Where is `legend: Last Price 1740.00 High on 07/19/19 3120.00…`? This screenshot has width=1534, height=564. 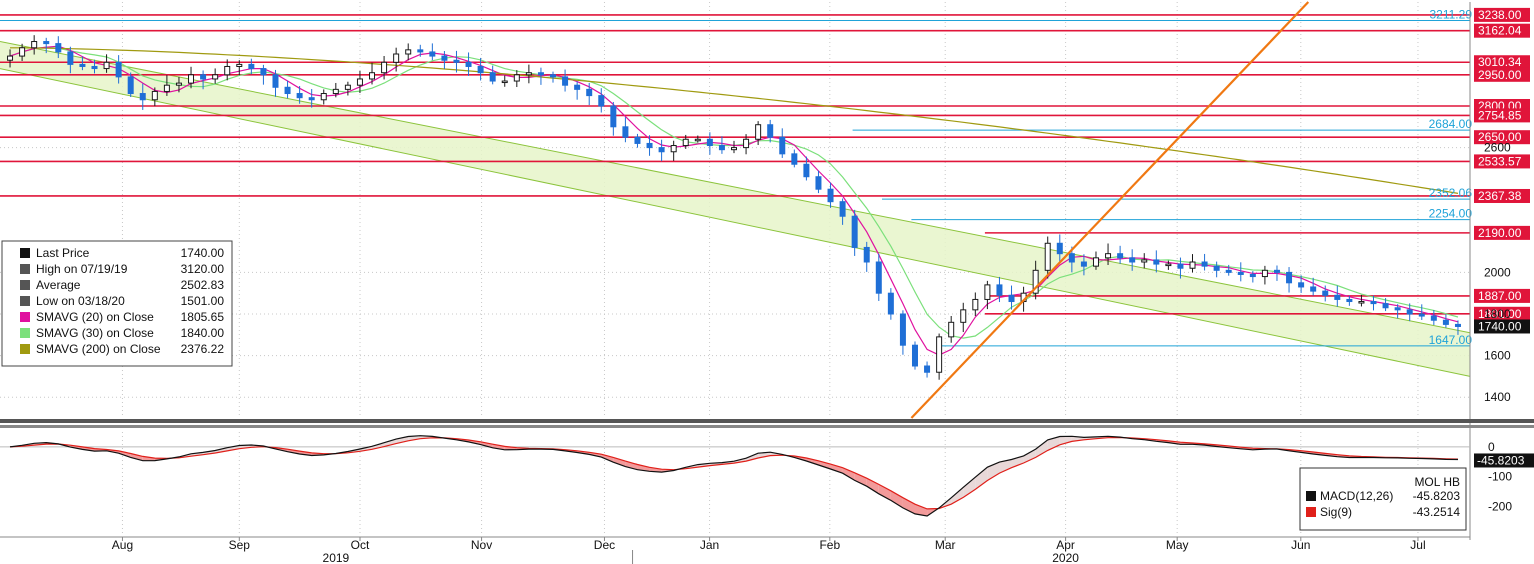 legend: Last Price 1740.00 High on 07/19/19 3120.00… is located at coordinates (117, 303).